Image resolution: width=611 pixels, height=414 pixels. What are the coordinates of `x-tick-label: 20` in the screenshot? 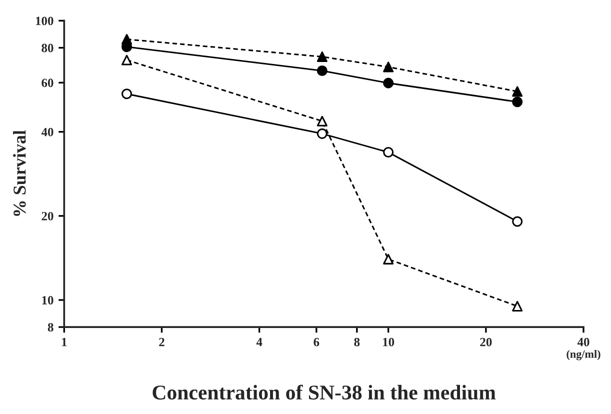 It's located at (486, 342).